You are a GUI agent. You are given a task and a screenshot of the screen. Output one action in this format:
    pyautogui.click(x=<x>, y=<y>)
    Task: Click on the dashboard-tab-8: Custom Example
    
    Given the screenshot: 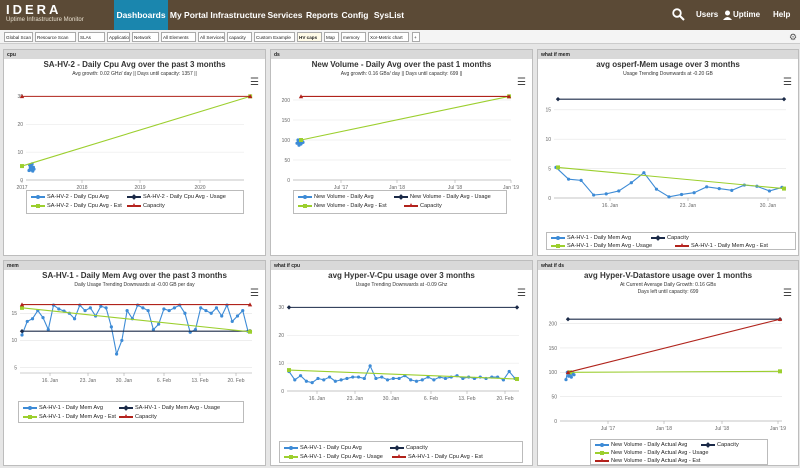 What is the action you would take?
    pyautogui.click(x=274, y=37)
    